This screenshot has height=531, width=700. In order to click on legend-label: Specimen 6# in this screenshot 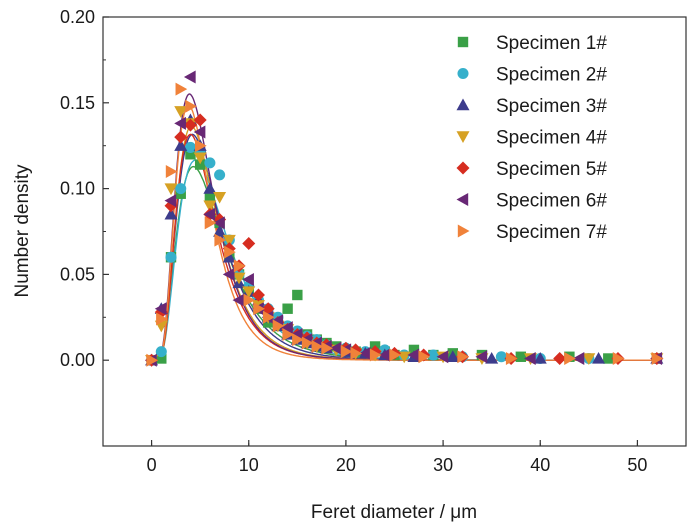, I will do `click(551, 201)`.